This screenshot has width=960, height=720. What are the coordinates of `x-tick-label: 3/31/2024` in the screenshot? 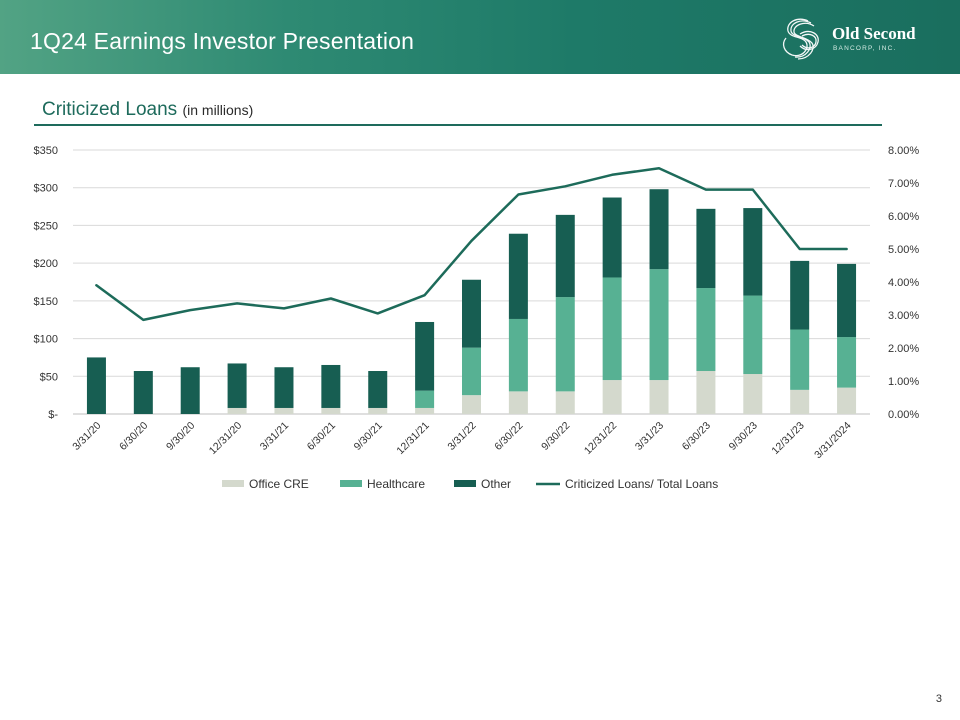 It's located at (833, 441).